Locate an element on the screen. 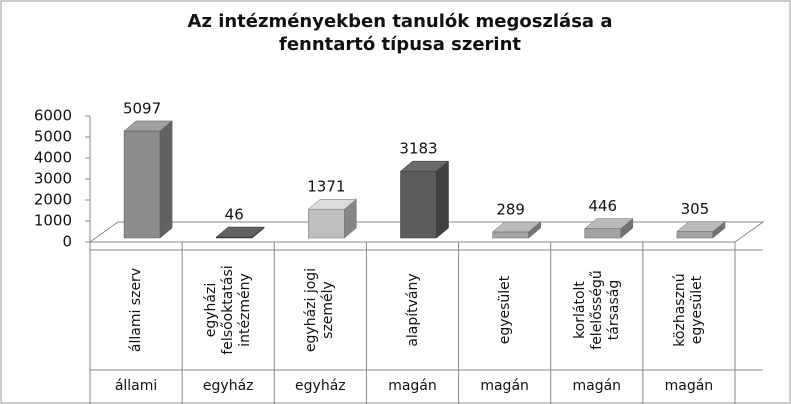 The height and width of the screenshot is (404, 791). x-tick-label: egyesület is located at coordinates (504, 310).